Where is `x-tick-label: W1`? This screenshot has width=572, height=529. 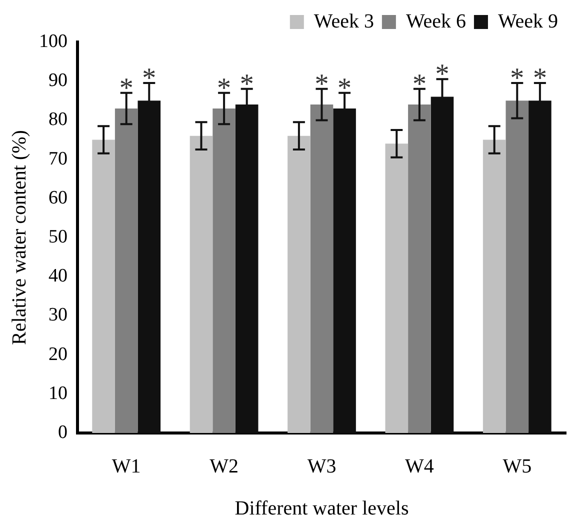
x-tick-label: W1 is located at coordinates (126, 466).